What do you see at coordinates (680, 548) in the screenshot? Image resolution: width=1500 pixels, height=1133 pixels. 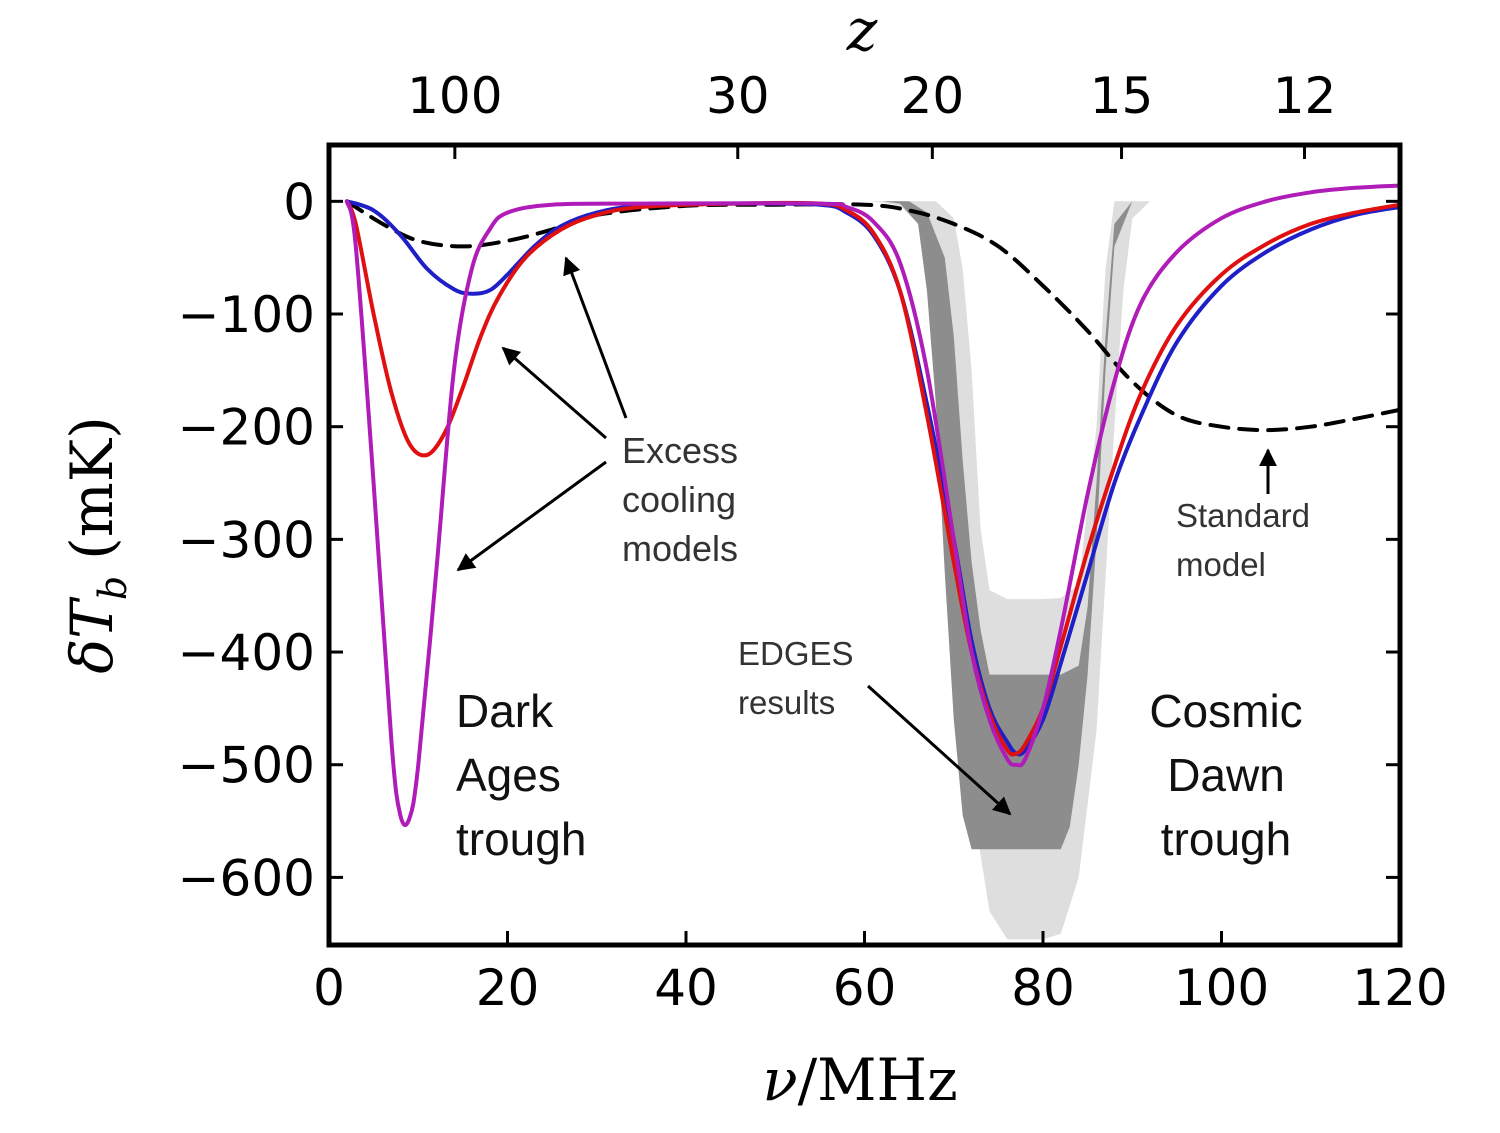 I see `annotation-excess-line3: models` at bounding box center [680, 548].